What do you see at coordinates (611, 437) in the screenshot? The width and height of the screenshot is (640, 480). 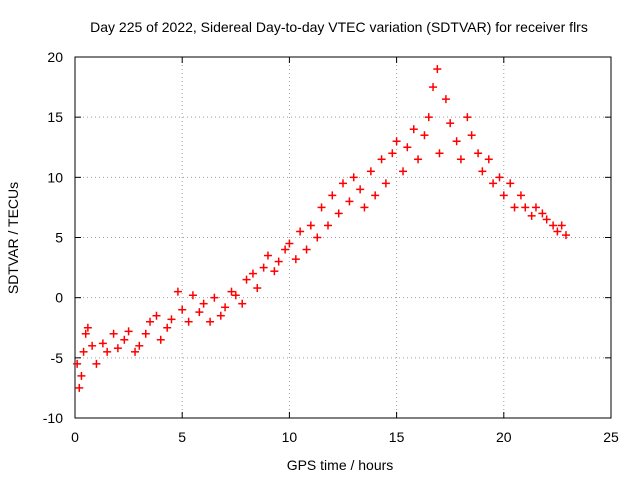 I see `x-tick-label: 25` at bounding box center [611, 437].